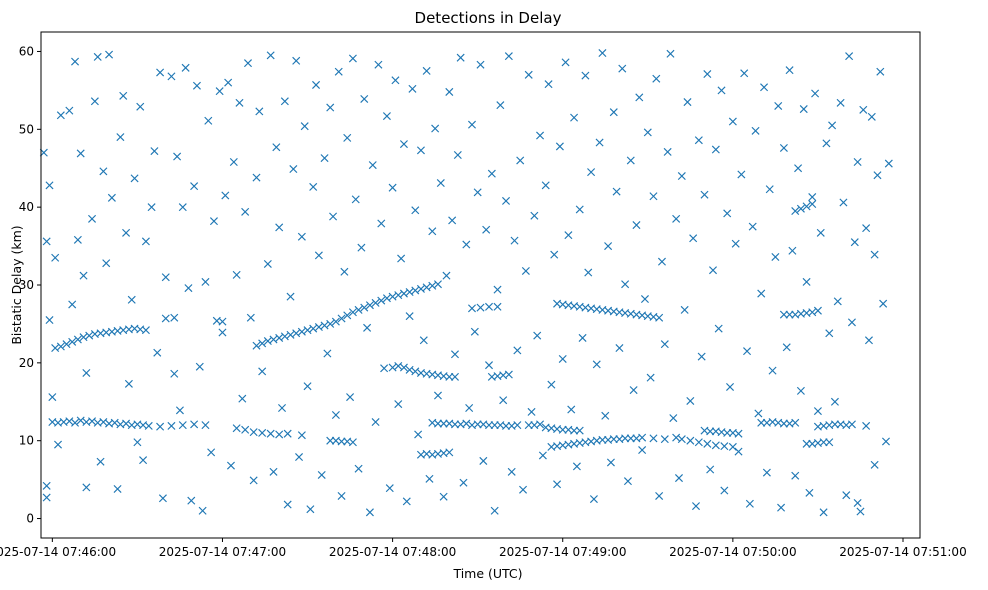 This screenshot has width=988, height=590. Describe the element at coordinates (562, 552) in the screenshot. I see `x-tick-label: 2025-07-14 07:49:00` at that location.